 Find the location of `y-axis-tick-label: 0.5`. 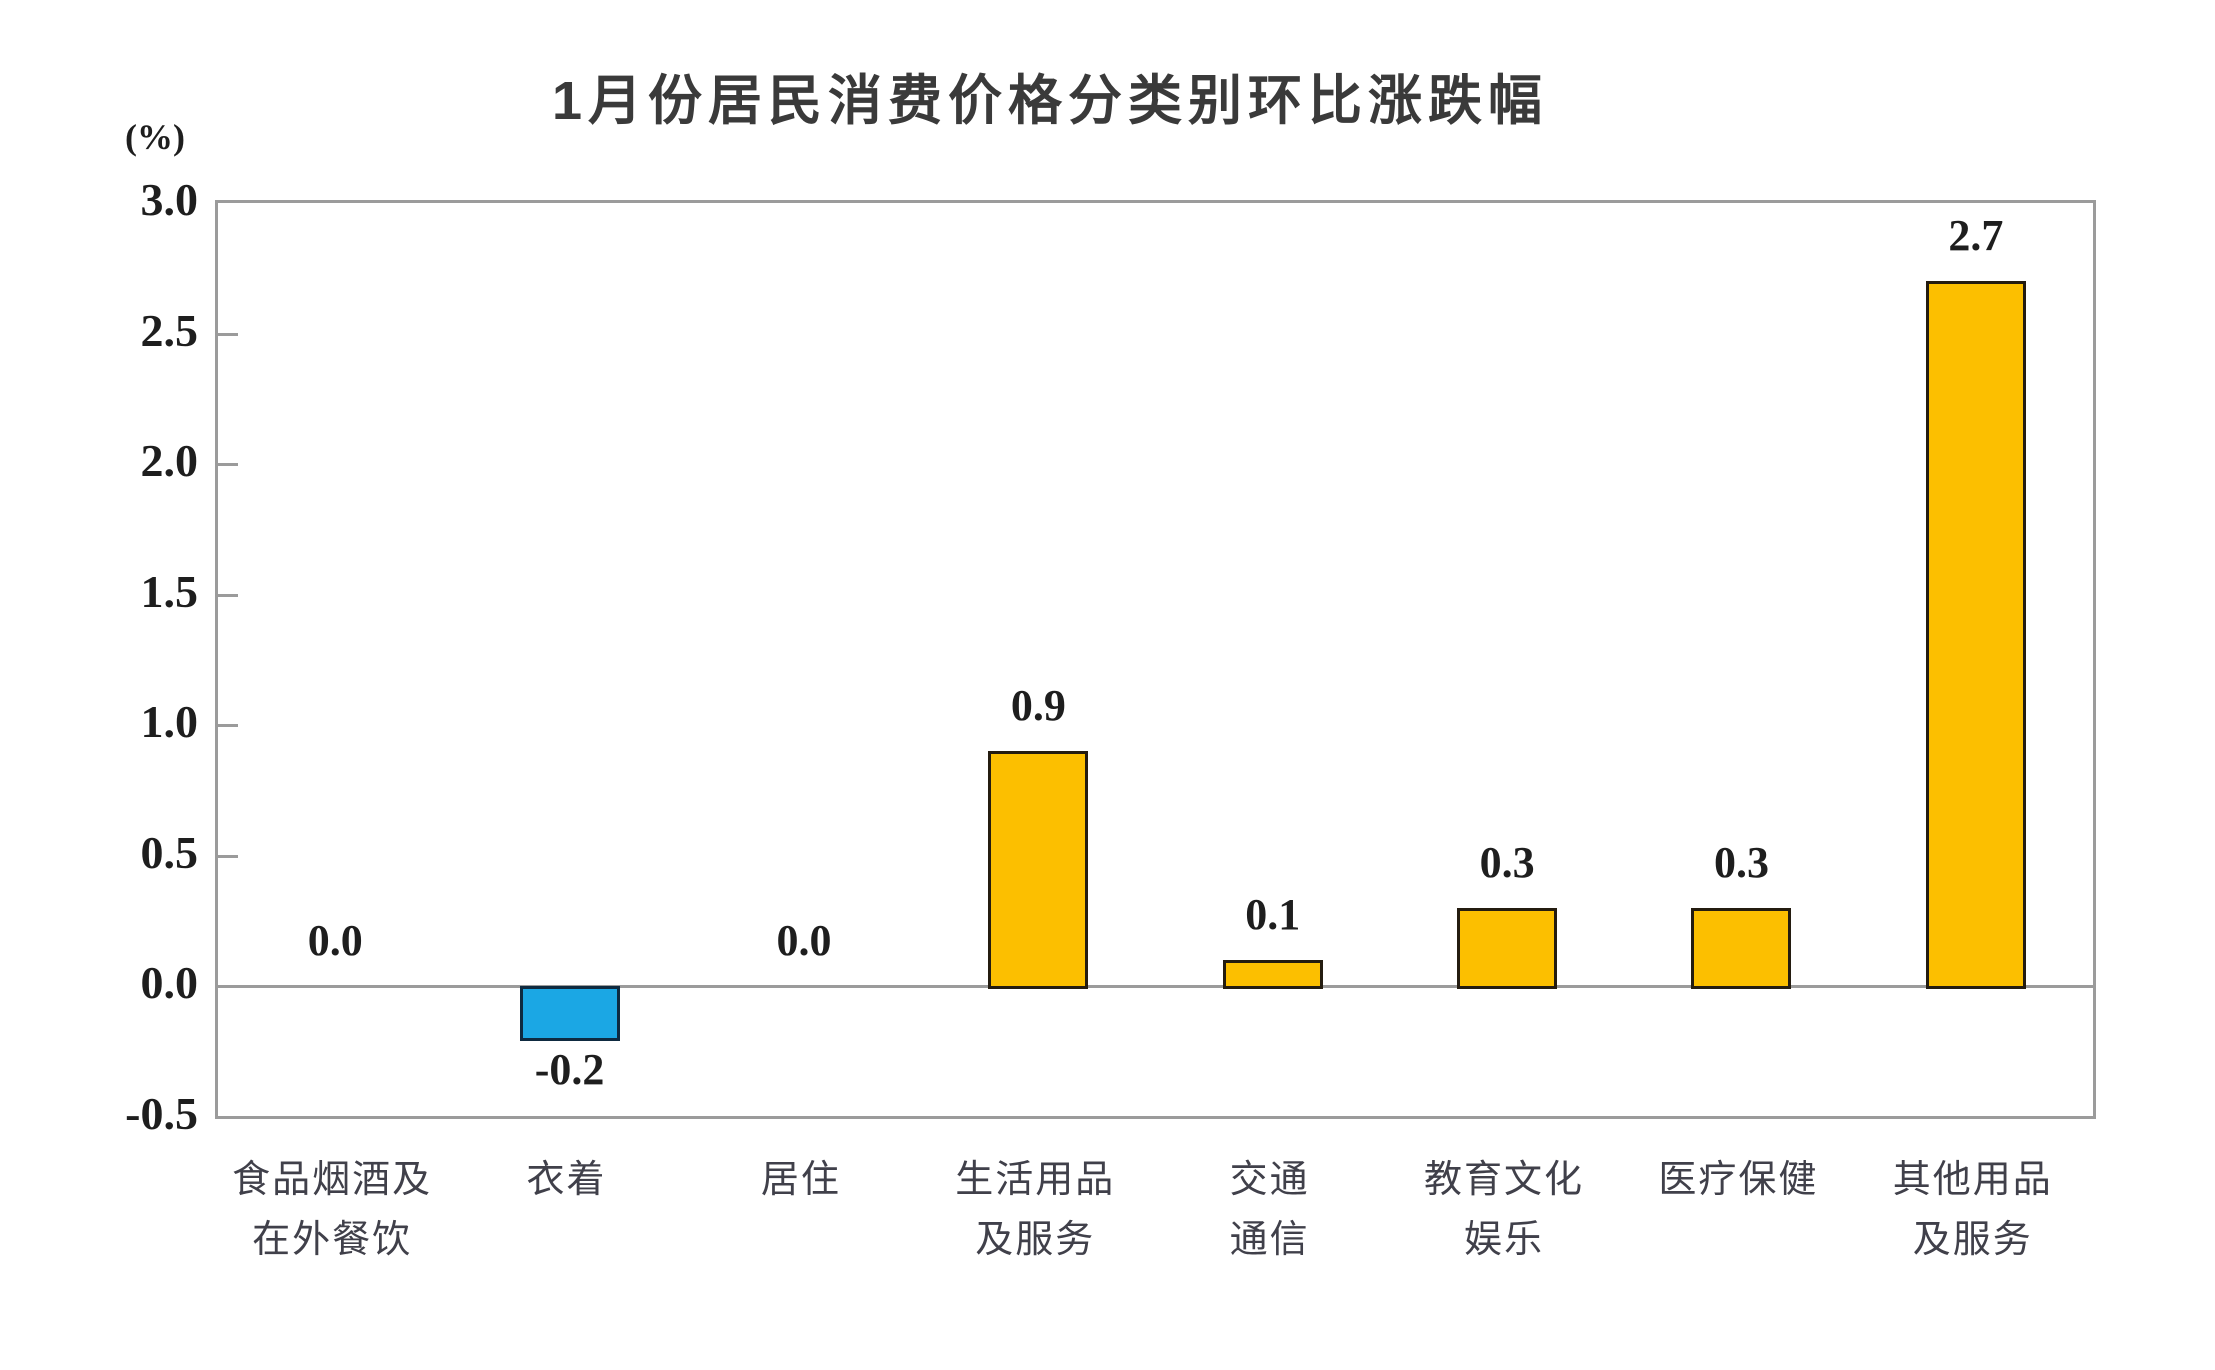

y-axis-tick-label: 0.5 is located at coordinates (169, 852).